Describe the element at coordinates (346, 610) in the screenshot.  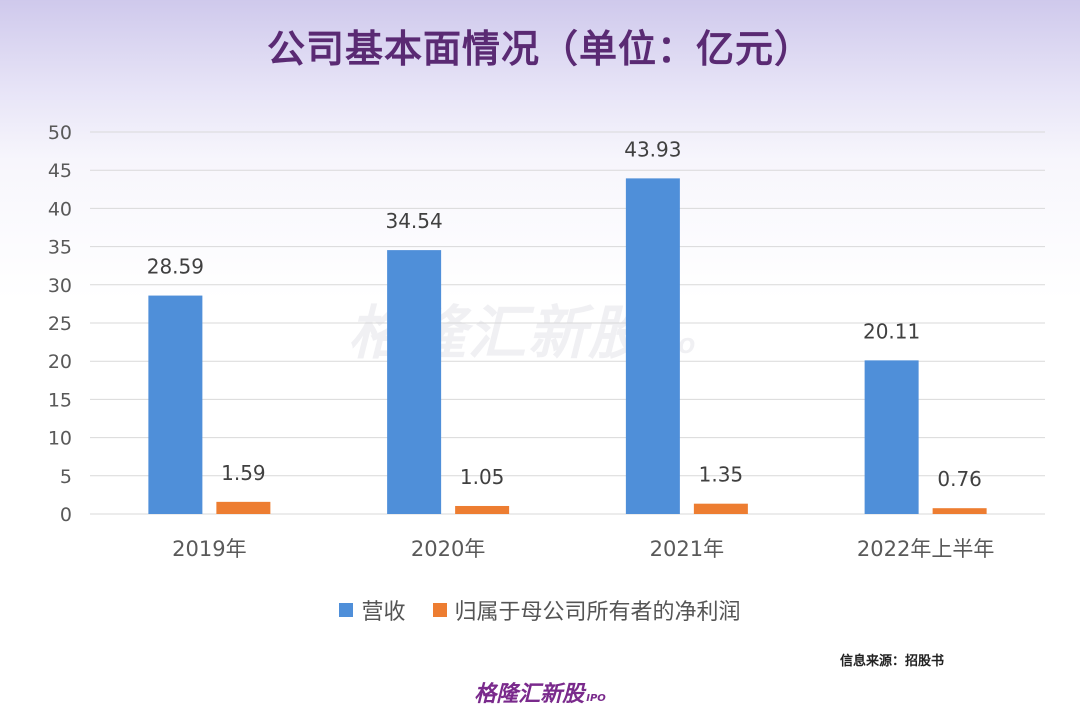
I see `legend-swatch-revenue` at that location.